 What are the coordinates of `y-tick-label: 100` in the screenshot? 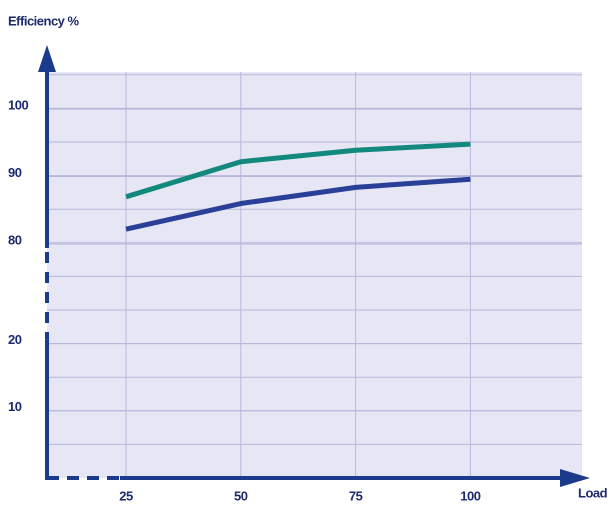 It's located at (18, 105).